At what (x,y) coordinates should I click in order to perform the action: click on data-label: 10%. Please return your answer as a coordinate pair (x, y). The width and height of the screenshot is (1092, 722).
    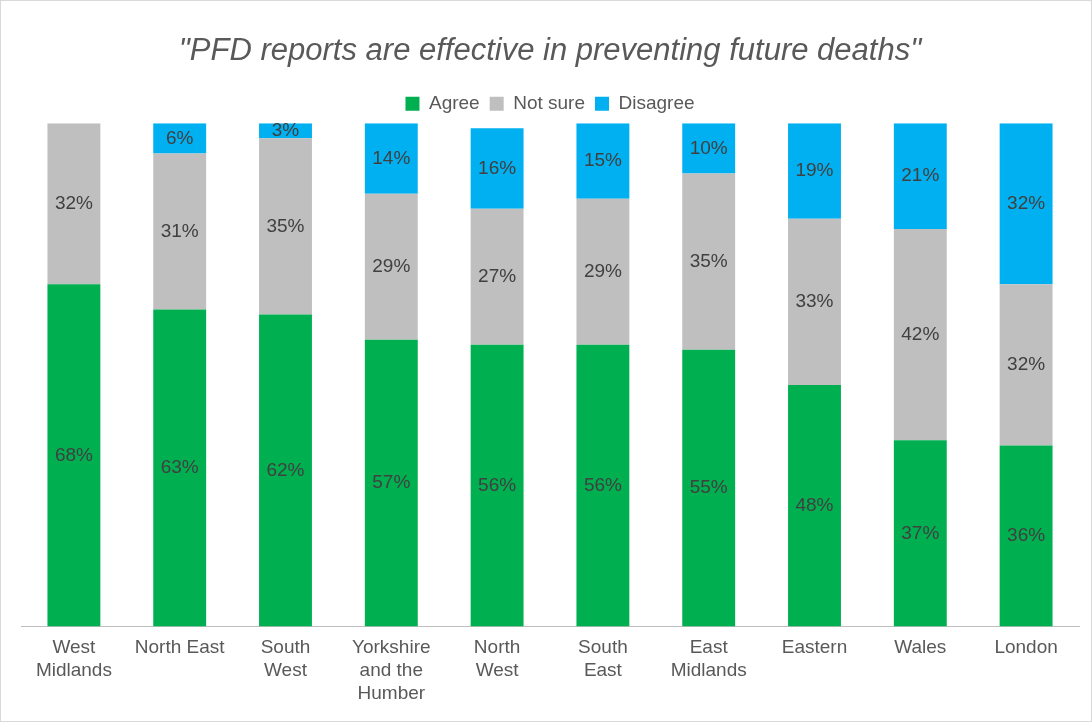
    Looking at the image, I should click on (708, 147).